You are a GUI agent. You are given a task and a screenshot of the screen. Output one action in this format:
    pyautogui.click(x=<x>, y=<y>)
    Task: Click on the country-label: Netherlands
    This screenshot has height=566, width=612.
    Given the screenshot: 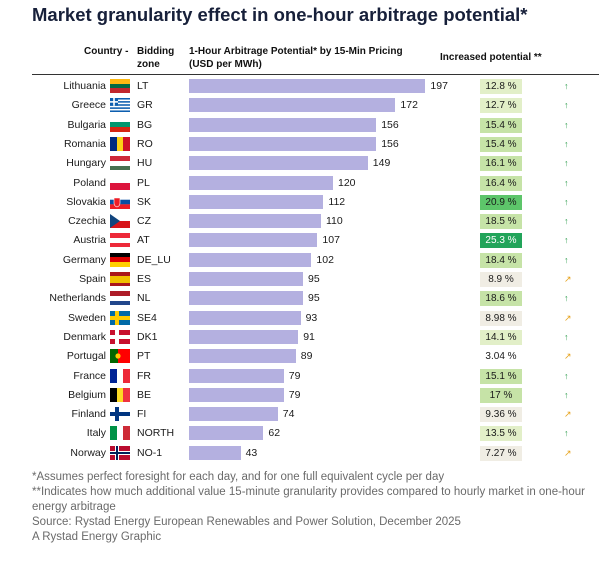 What is the action you would take?
    pyautogui.click(x=77, y=298)
    